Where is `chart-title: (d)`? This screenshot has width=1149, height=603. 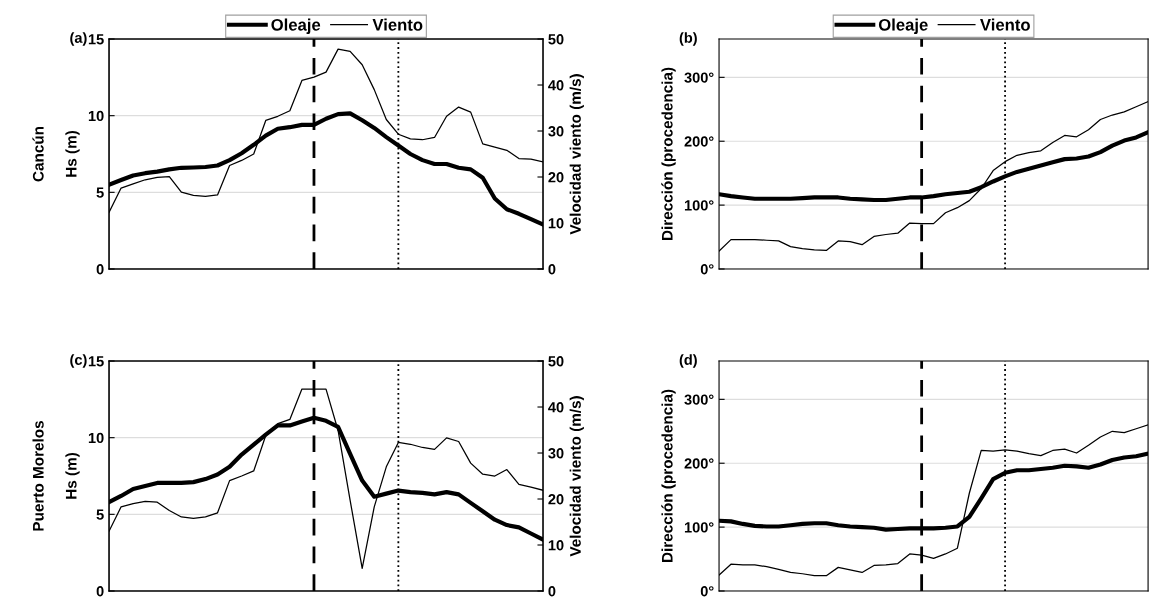 chart-title: (d) is located at coordinates (688, 361).